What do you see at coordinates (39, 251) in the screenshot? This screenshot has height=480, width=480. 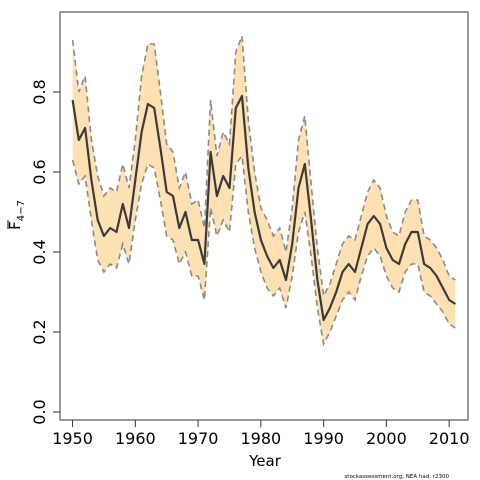 I see `y-tick-label: 0.4` at bounding box center [39, 251].